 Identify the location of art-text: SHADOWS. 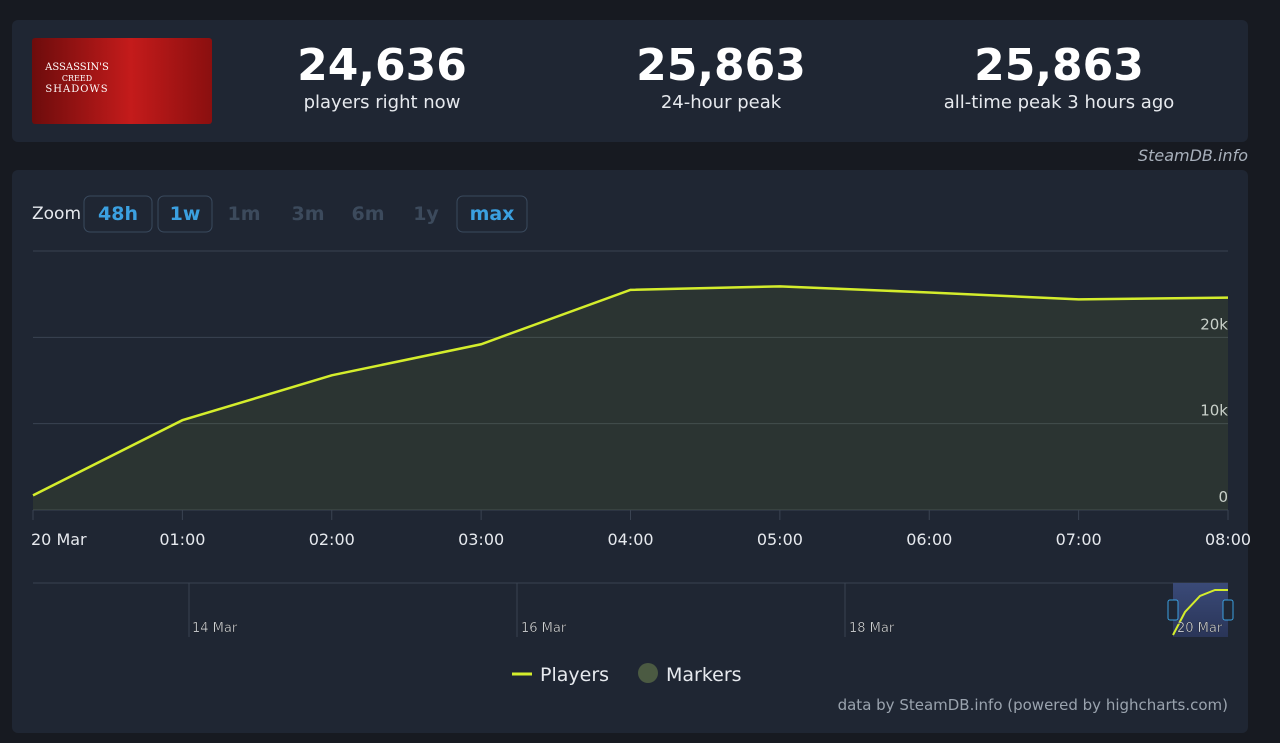
(77, 89).